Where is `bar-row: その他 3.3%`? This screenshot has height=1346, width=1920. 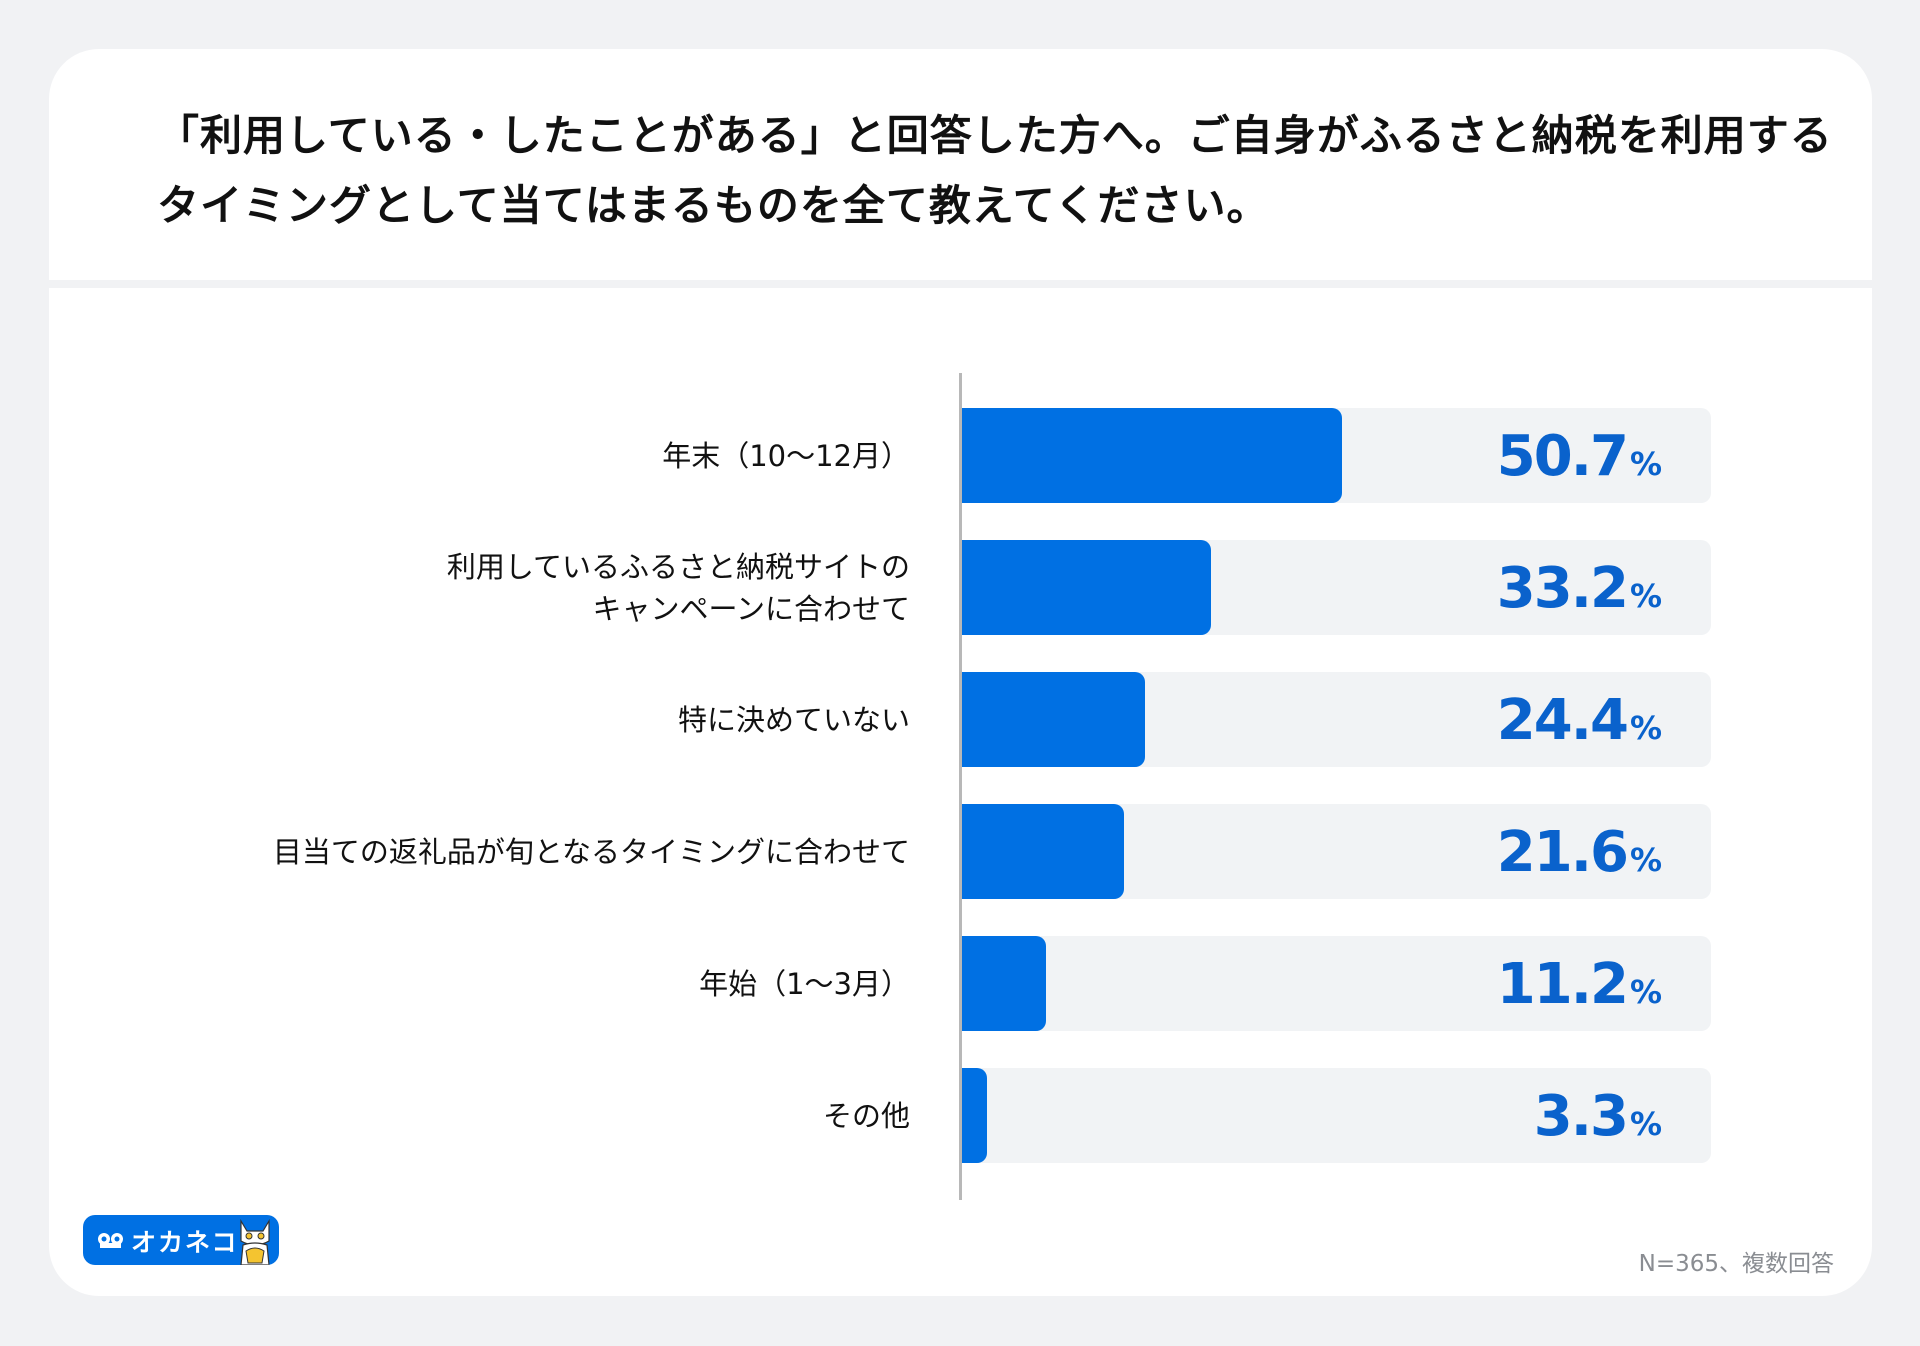
bar-row: その他 3.3% is located at coordinates (960, 1115).